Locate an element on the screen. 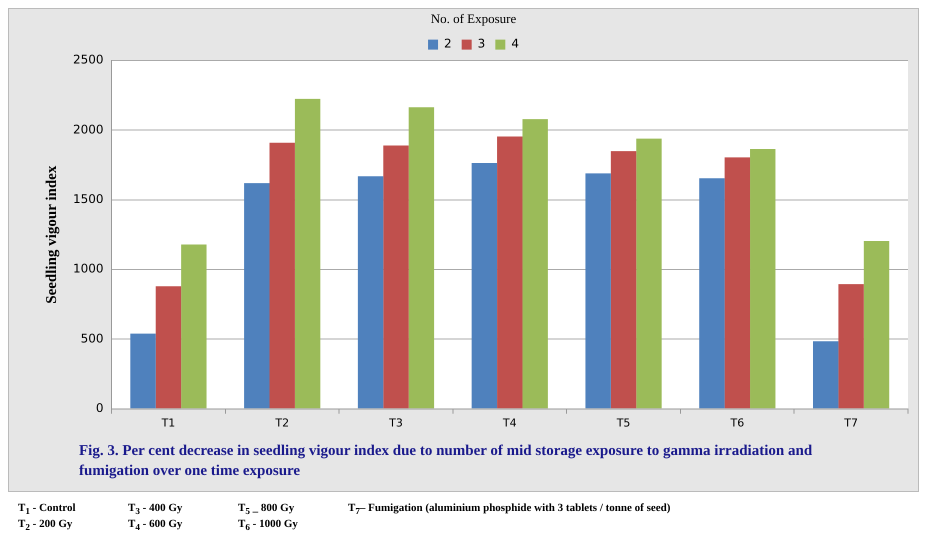 The image size is (927, 552). x-tick-label: T1 is located at coordinates (168, 423).